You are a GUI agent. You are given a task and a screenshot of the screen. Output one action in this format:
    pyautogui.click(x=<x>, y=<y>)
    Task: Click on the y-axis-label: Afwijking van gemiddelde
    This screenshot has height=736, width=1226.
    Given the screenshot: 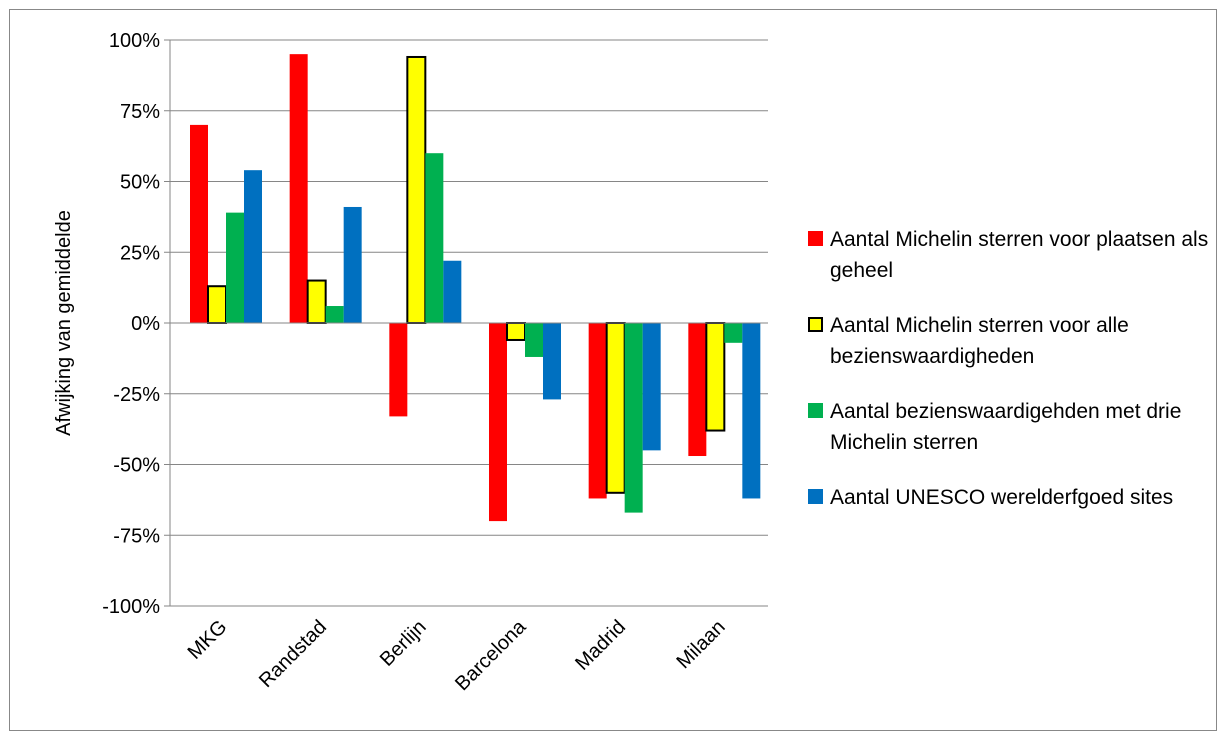 What is the action you would take?
    pyautogui.click(x=64, y=323)
    